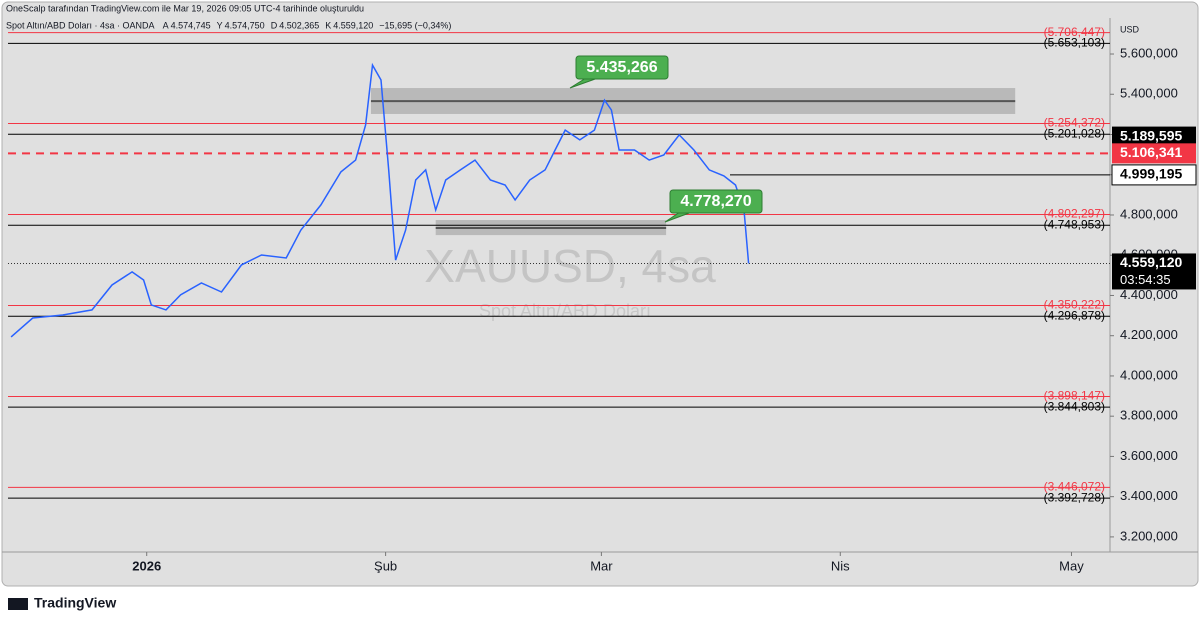 The image size is (1200, 624). What do you see at coordinates (245, 25) in the screenshot?
I see `ohlc-value: 4.574,750` at bounding box center [245, 25].